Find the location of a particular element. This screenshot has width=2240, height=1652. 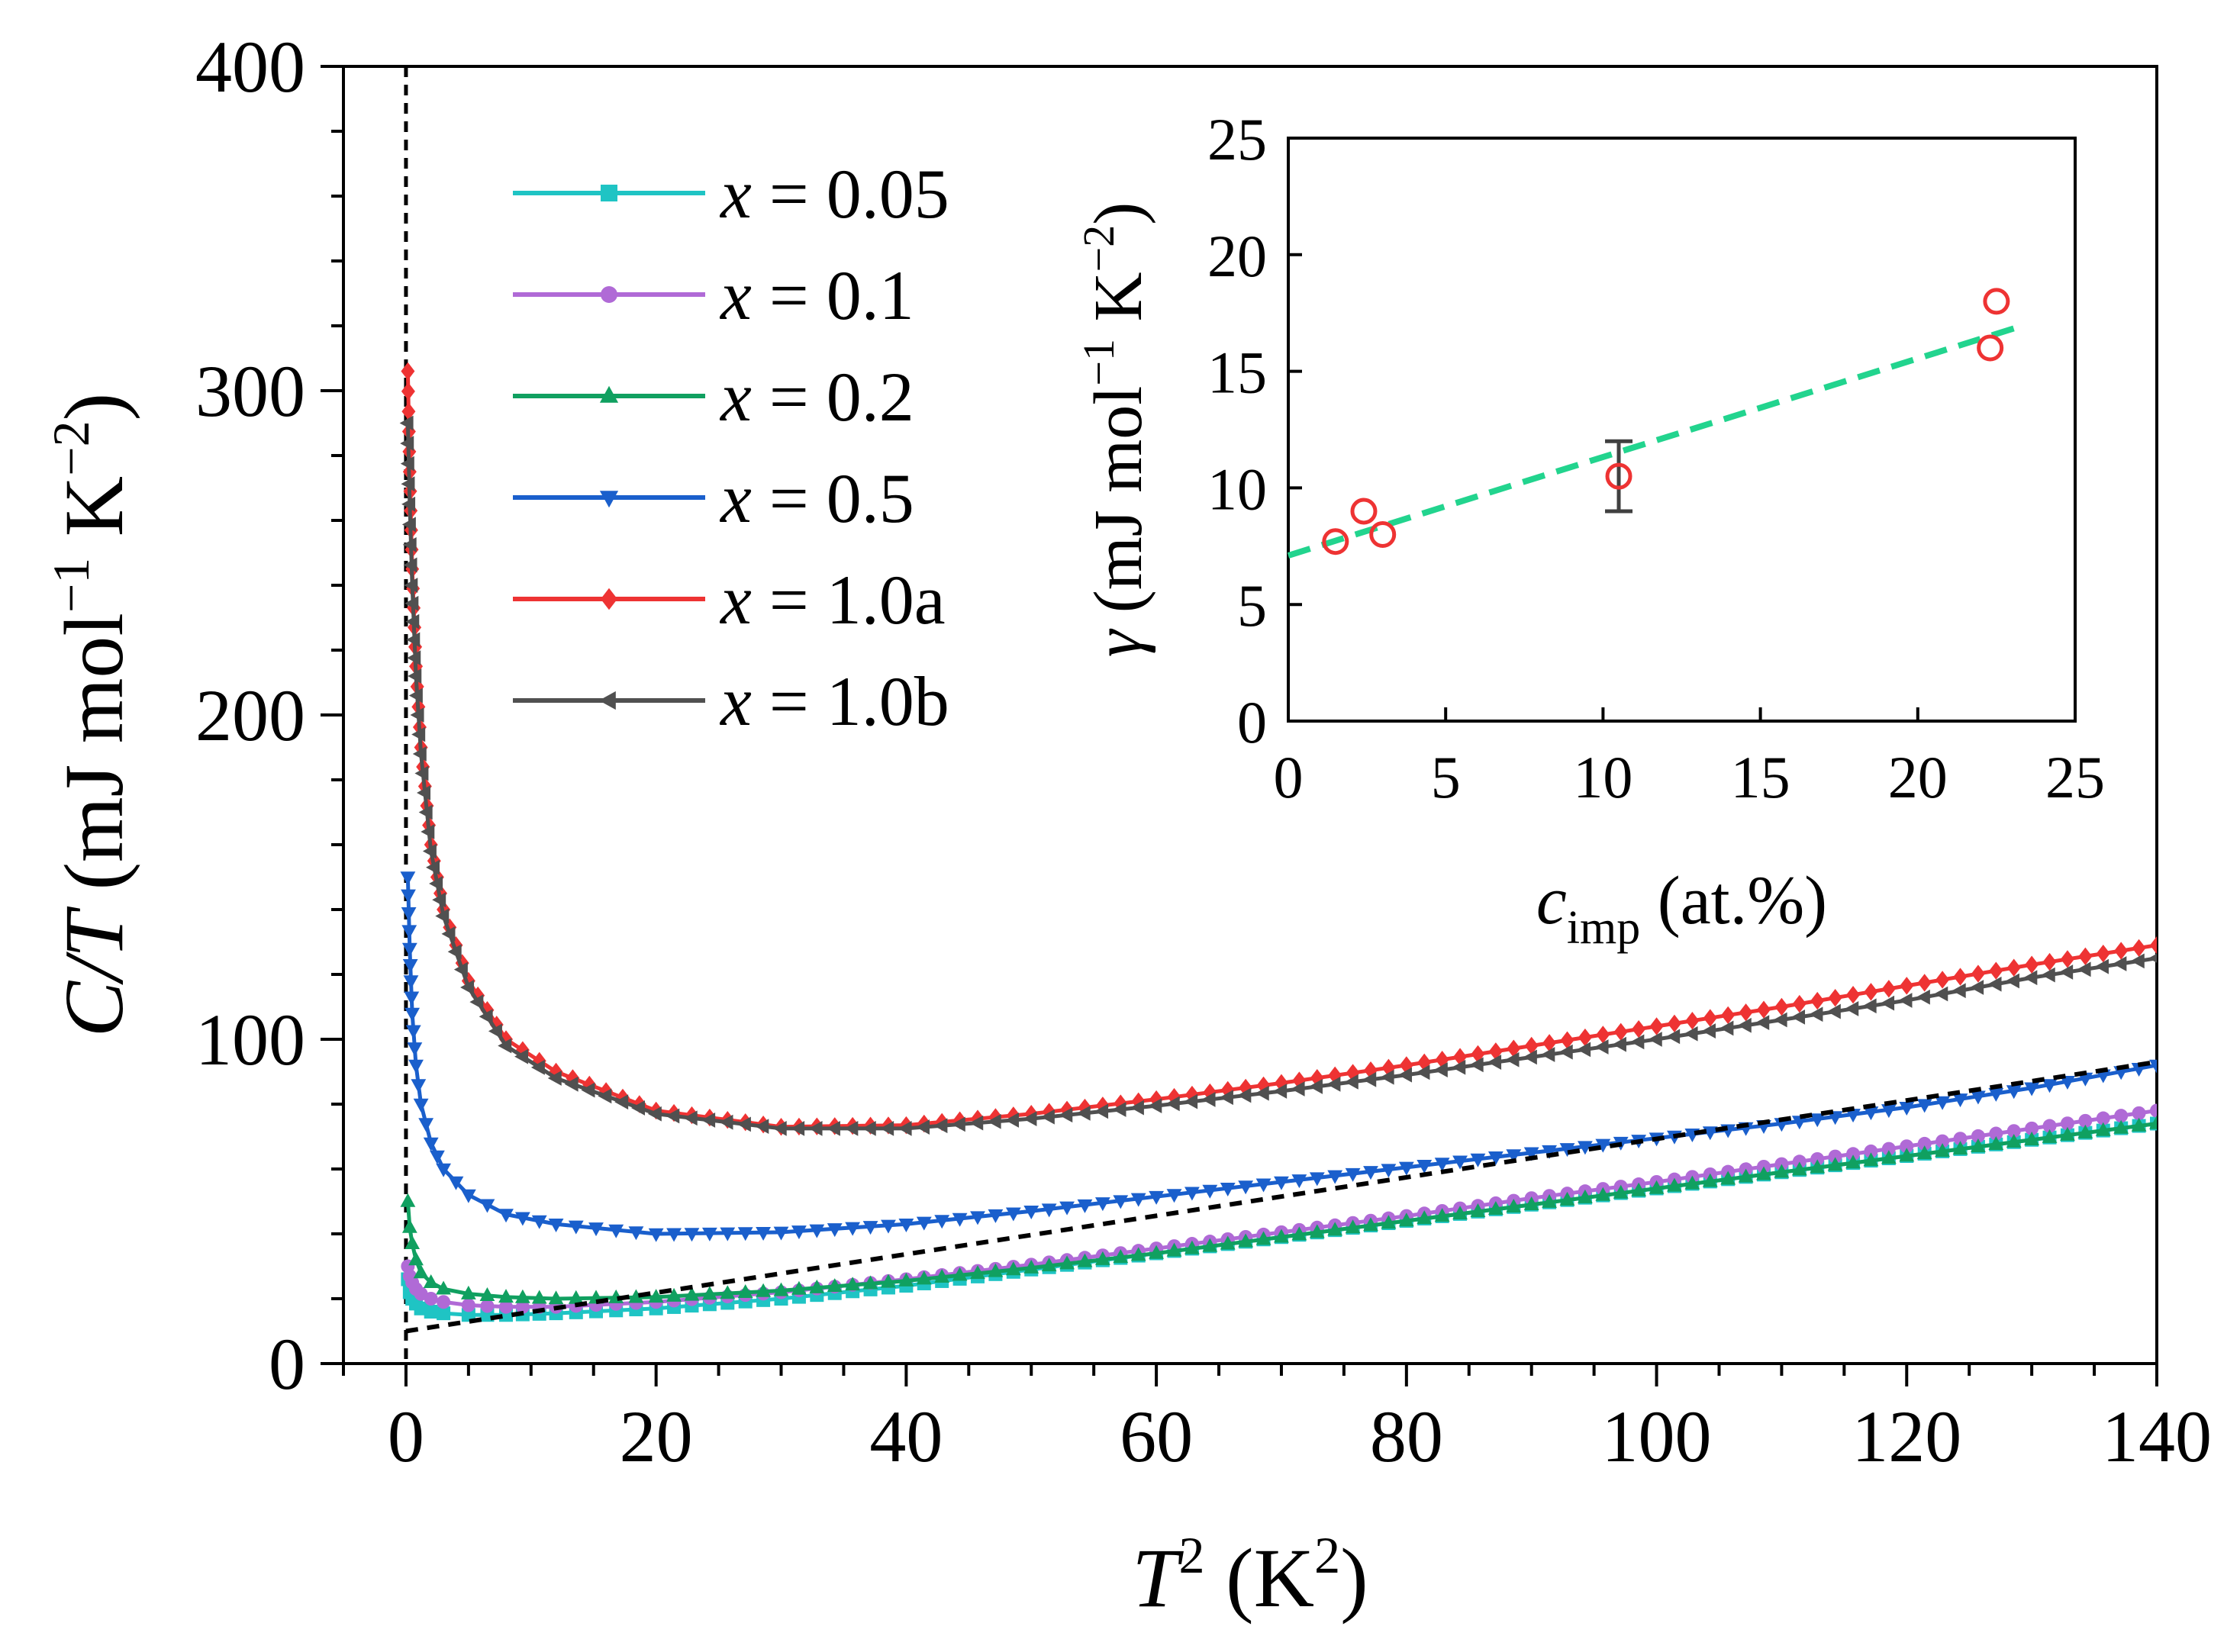

inset-y-tick-label: 10 is located at coordinates (1237, 489).